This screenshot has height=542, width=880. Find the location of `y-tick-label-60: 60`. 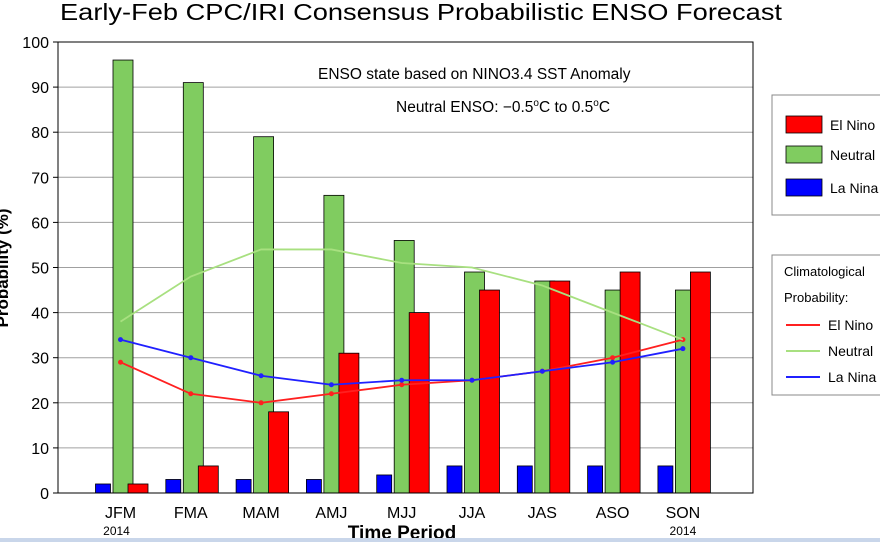

y-tick-label-60: 60 is located at coordinates (40, 223).